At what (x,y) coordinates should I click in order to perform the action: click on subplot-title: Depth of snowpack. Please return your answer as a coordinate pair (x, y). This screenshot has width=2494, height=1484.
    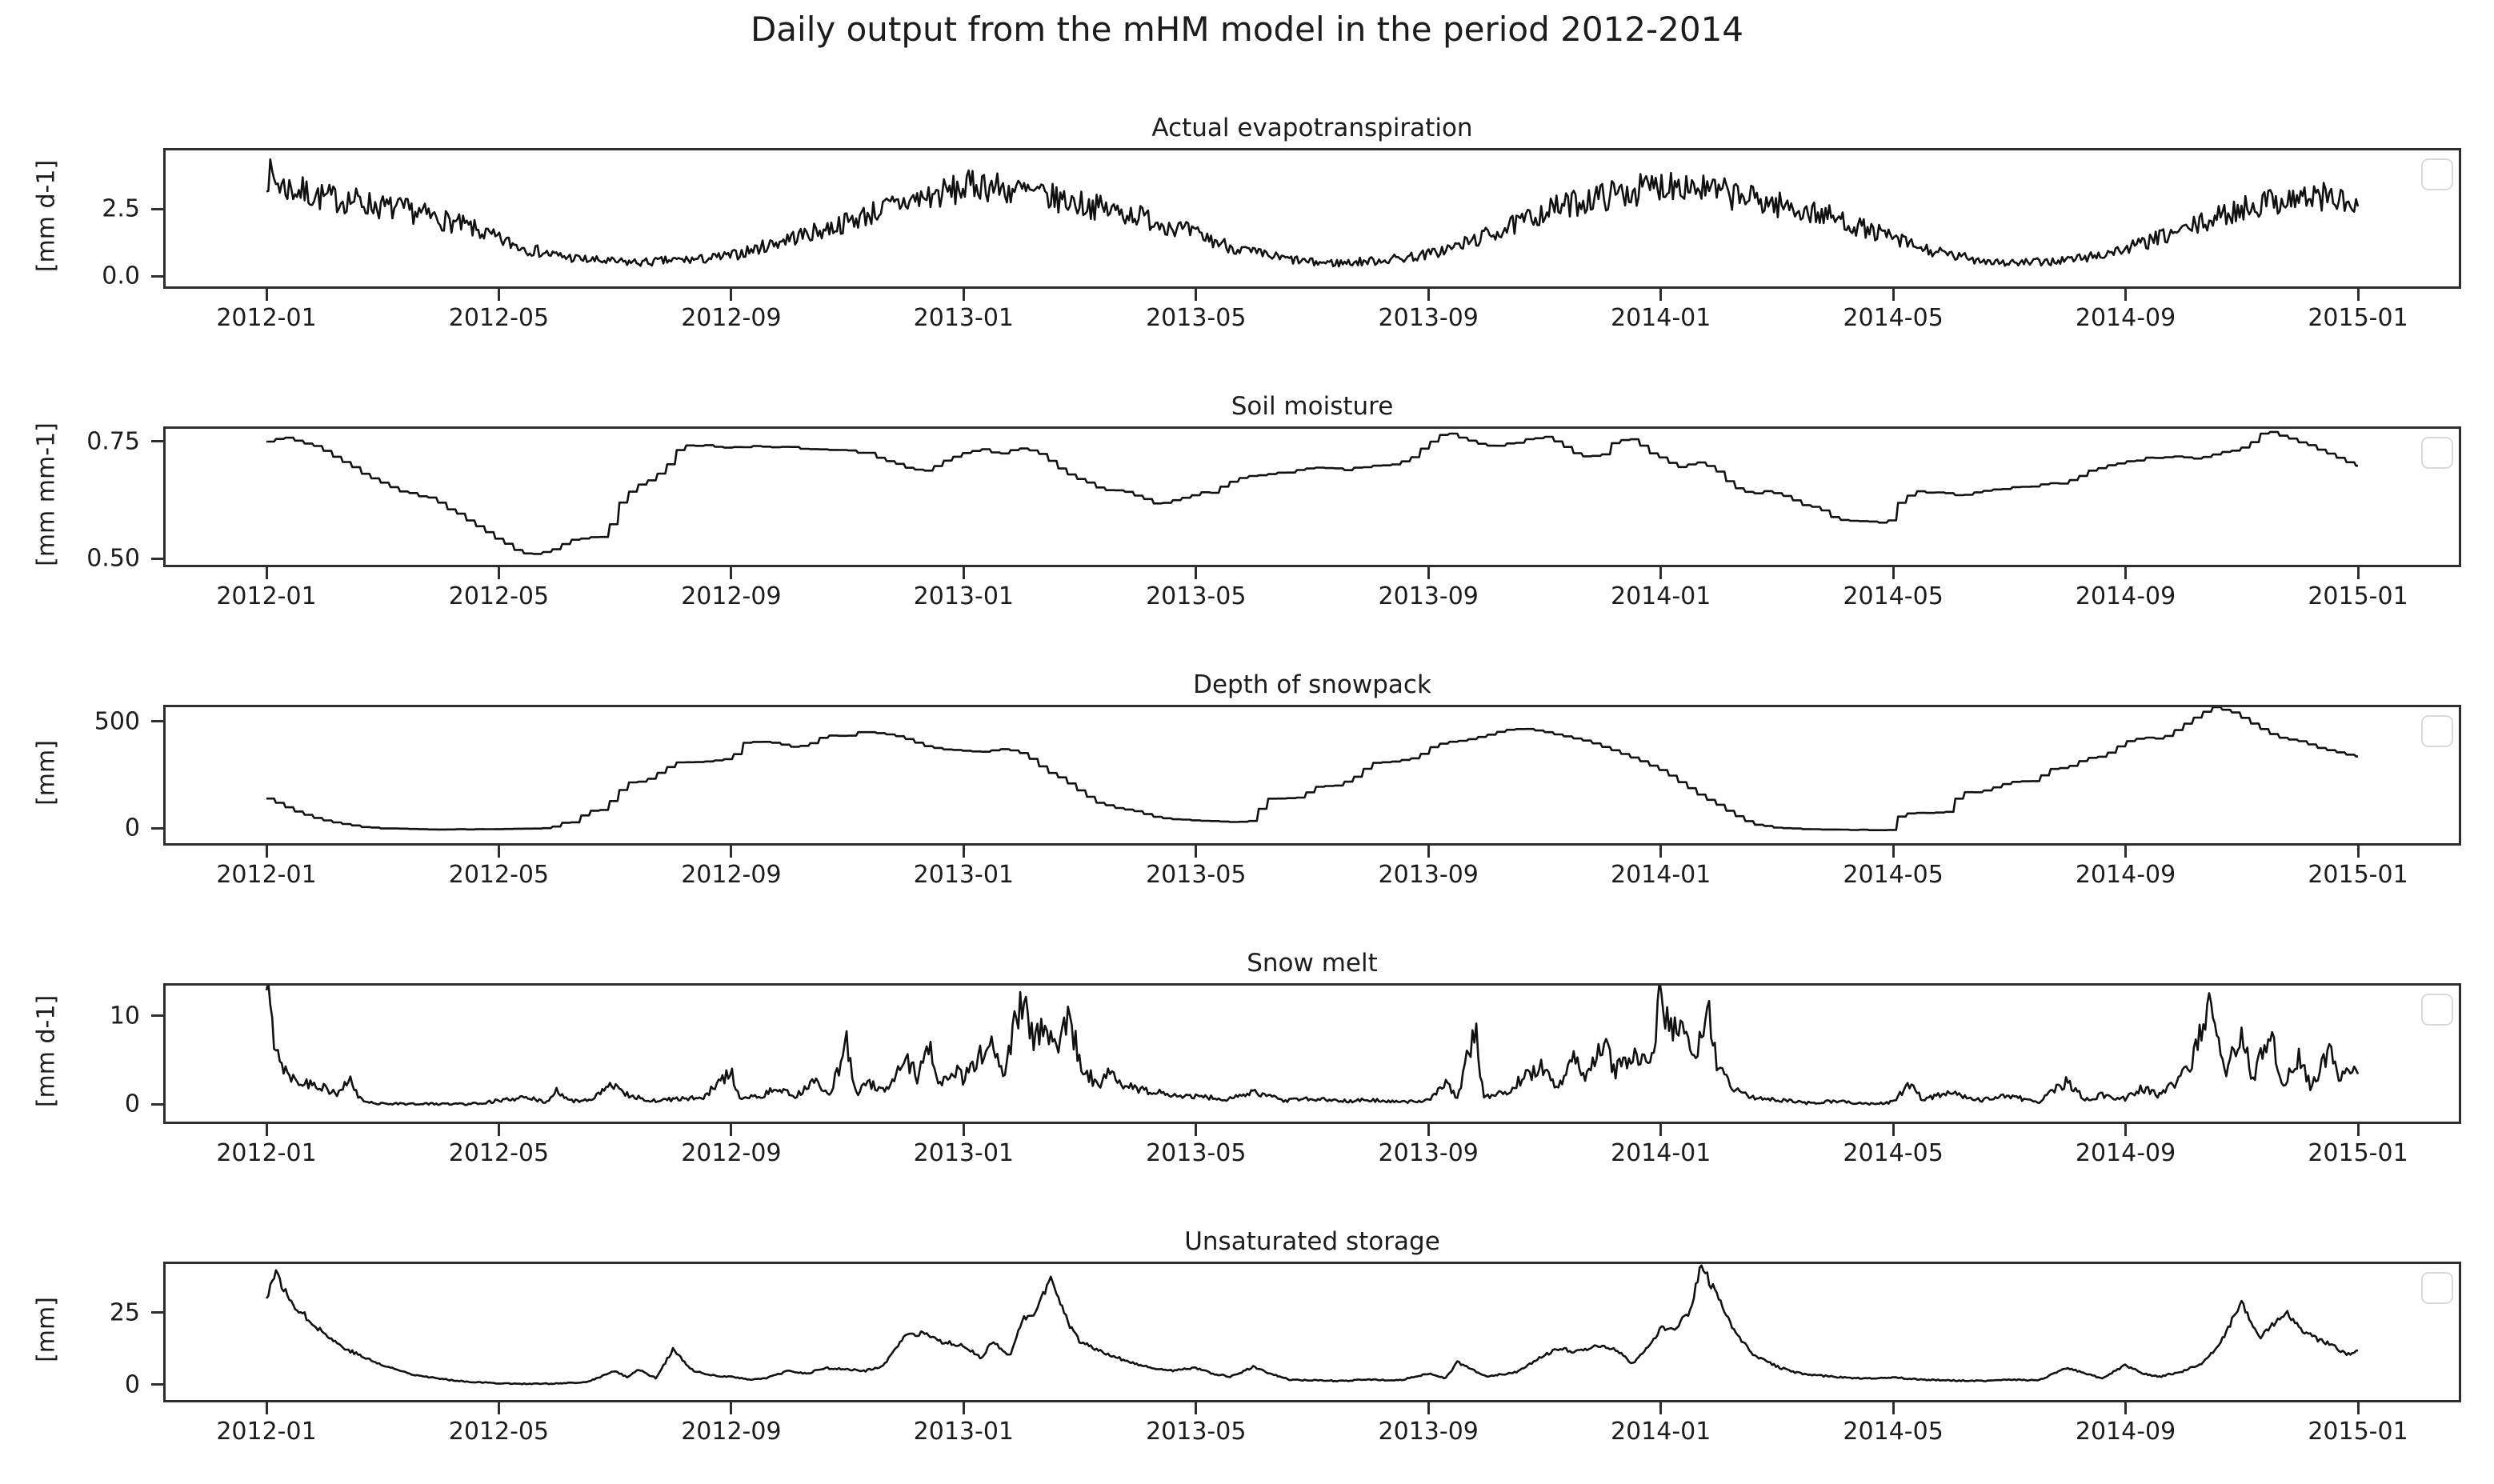
    Looking at the image, I should click on (1312, 684).